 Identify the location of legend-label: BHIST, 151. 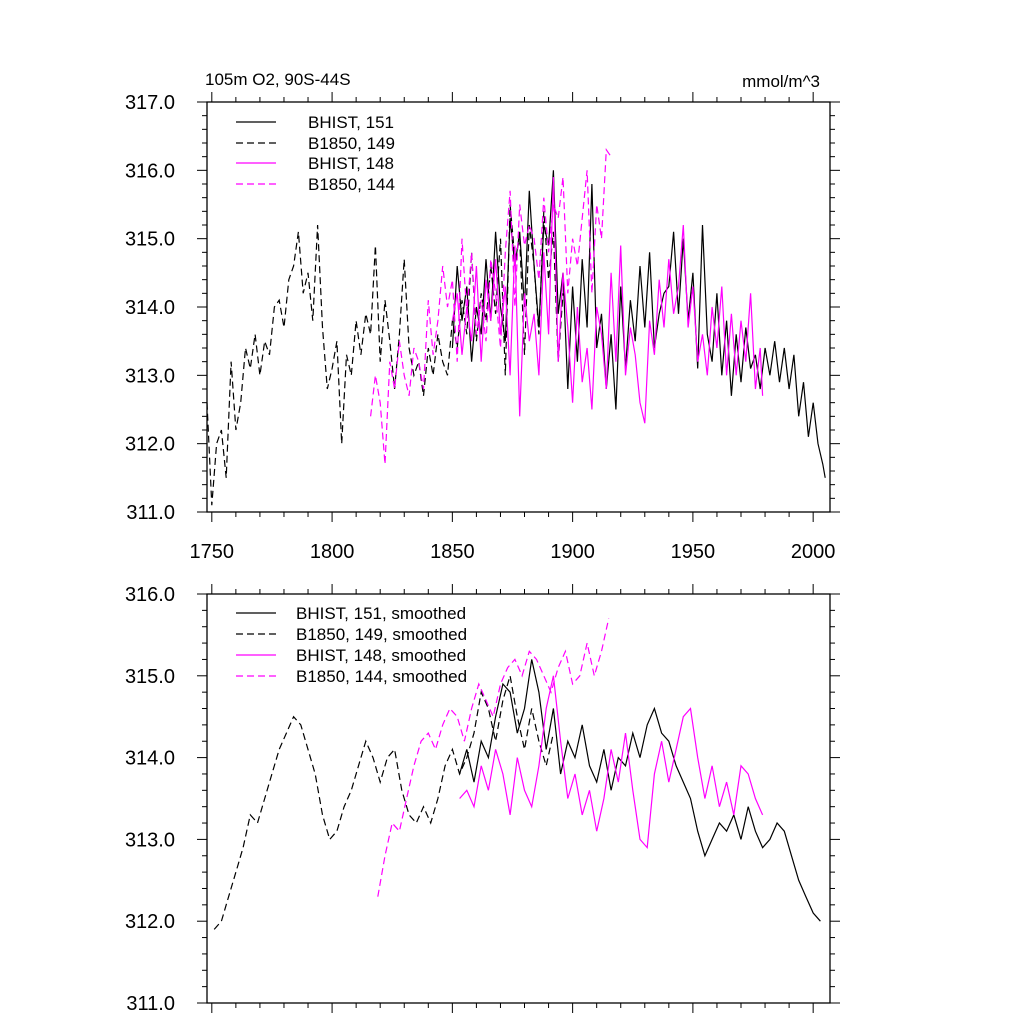
(351, 122).